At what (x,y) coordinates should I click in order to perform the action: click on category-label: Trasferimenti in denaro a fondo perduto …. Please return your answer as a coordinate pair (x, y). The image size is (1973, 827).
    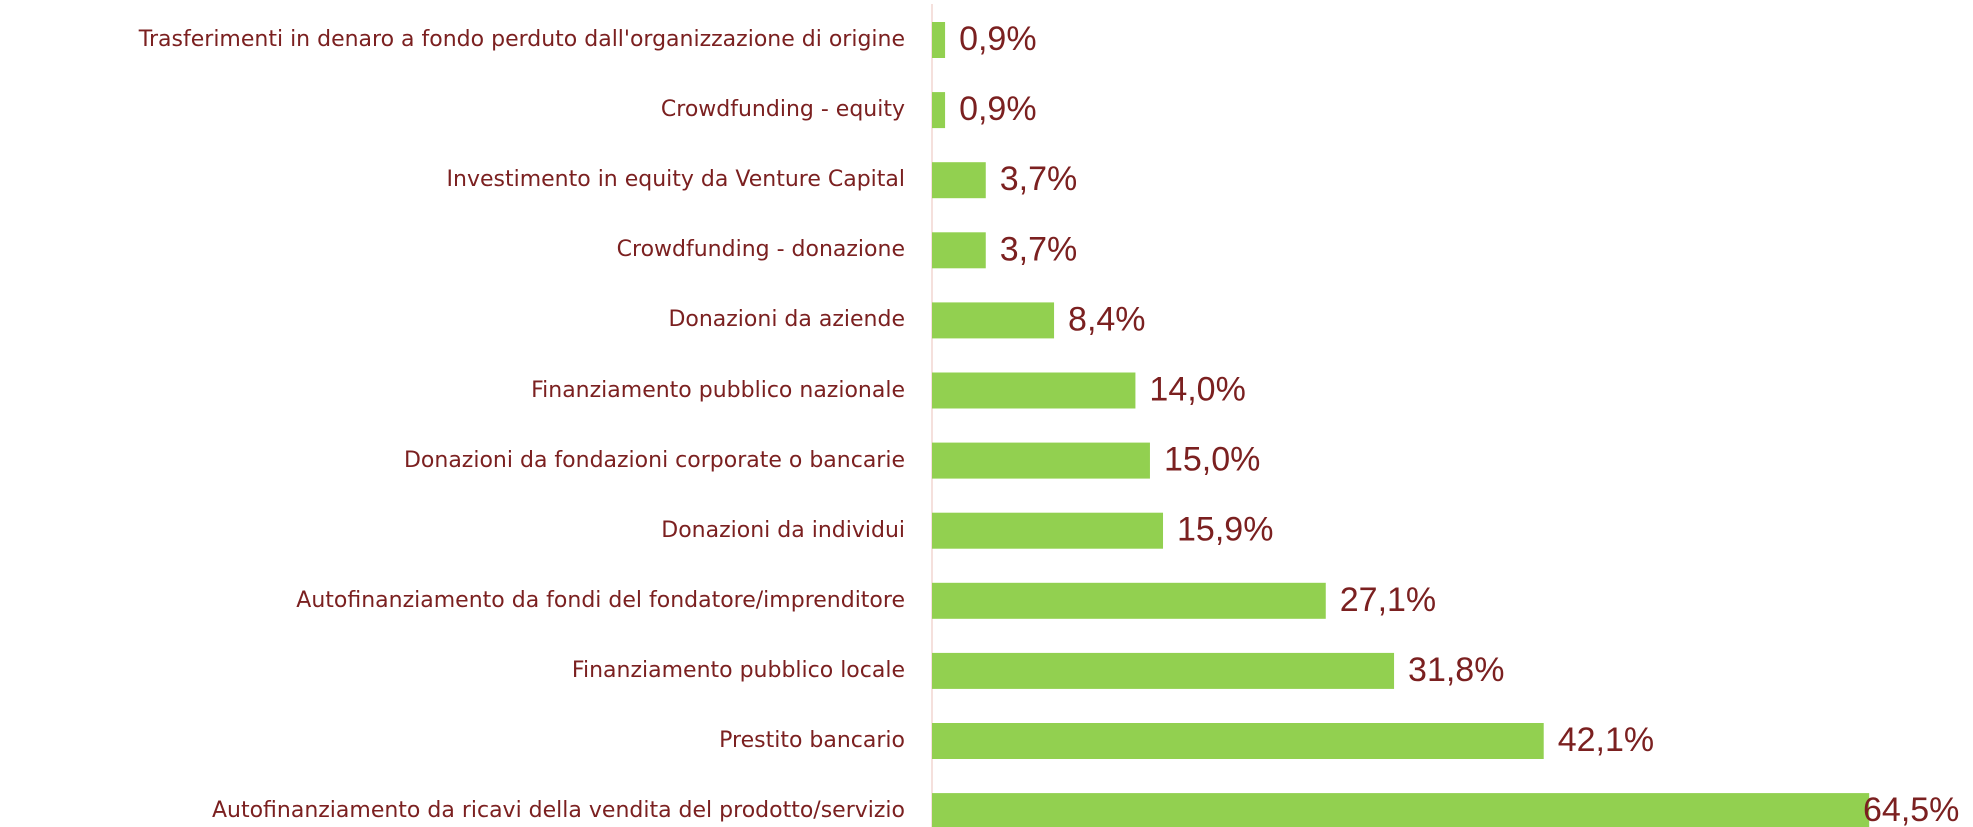
    Looking at the image, I should click on (521, 39).